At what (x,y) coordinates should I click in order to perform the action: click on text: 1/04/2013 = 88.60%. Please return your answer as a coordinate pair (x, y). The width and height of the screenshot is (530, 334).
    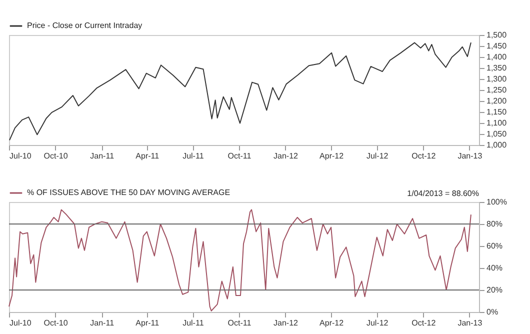
    Looking at the image, I should click on (443, 193).